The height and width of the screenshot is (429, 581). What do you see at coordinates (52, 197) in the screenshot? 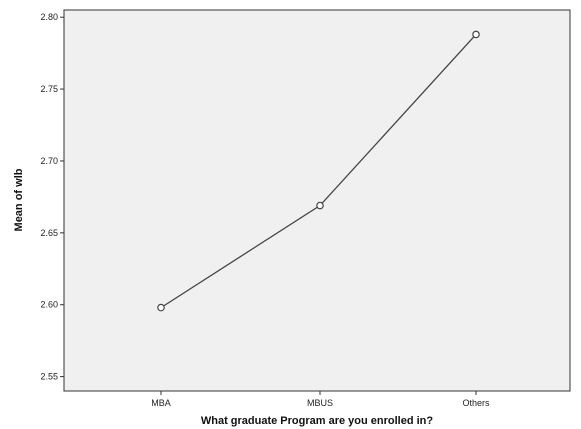
I see `y-axis: 2.55 2.60 2.65 2.70 2.75 2.80` at bounding box center [52, 197].